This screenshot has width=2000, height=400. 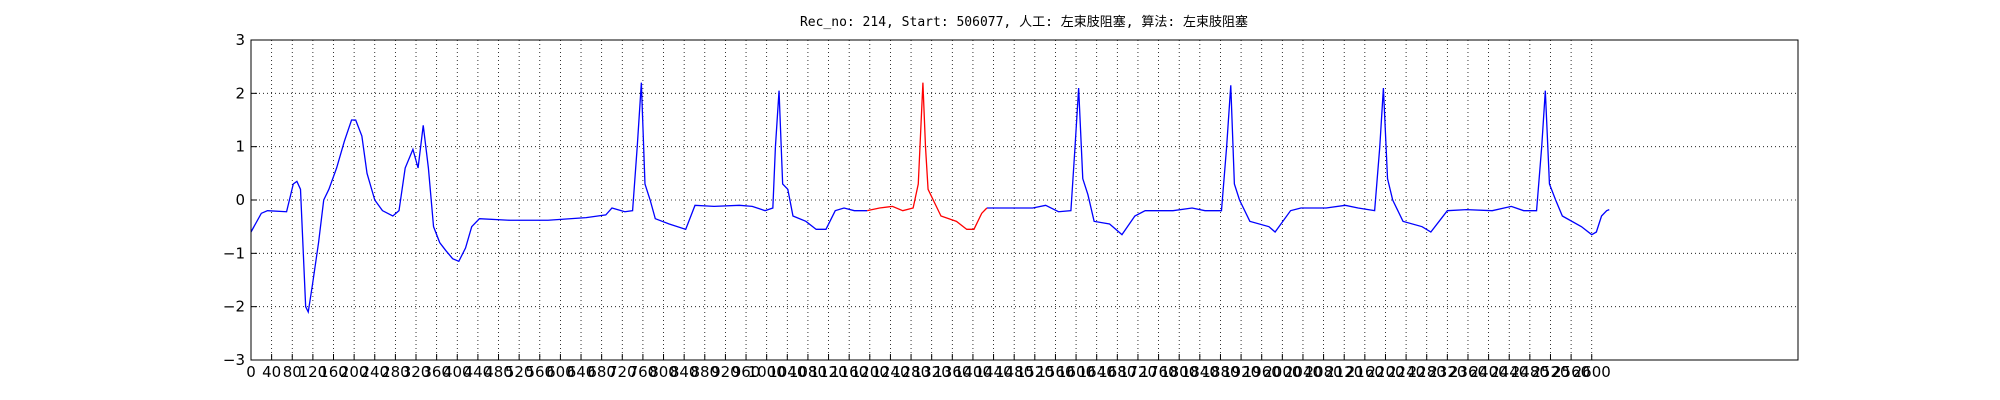 I want to click on y-tick-label: 0, so click(x=240, y=200).